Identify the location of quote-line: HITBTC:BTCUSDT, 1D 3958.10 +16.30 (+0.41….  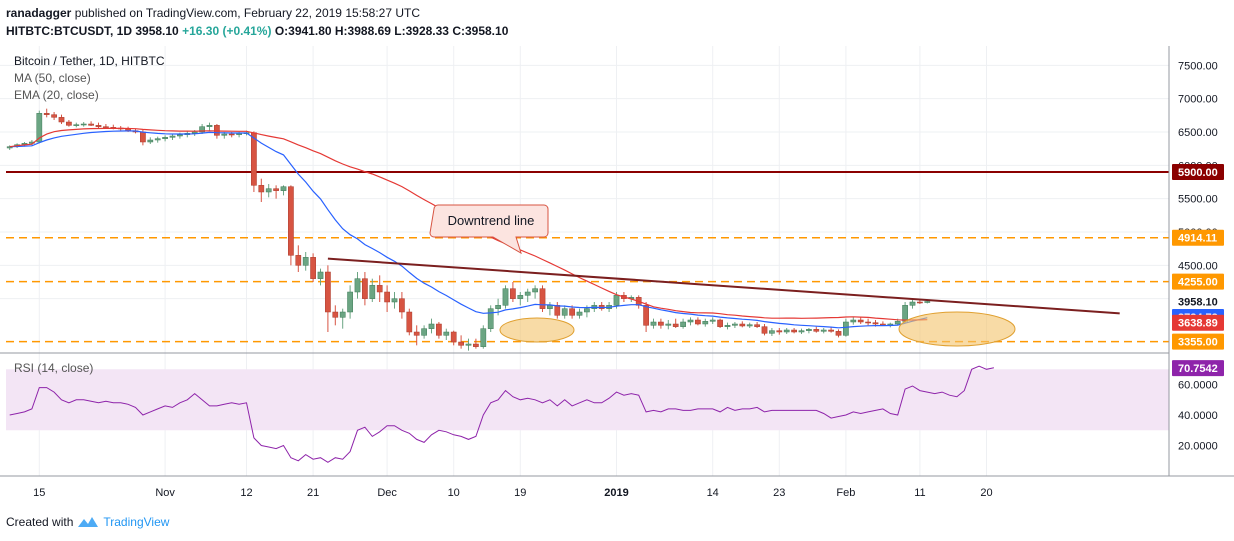
(257, 31).